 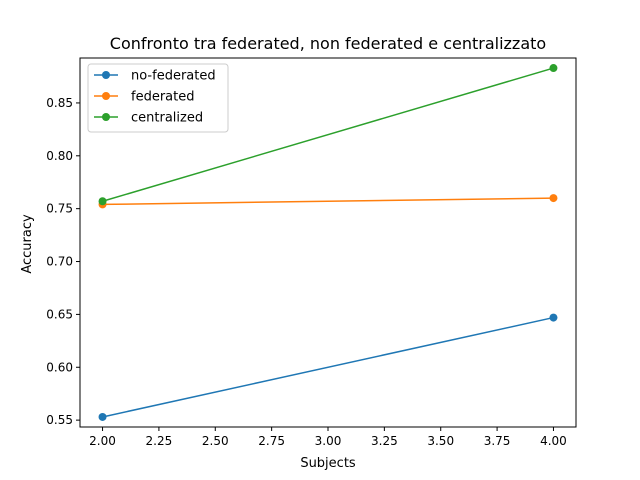 I want to click on legend-label: federated, so click(x=162, y=97).